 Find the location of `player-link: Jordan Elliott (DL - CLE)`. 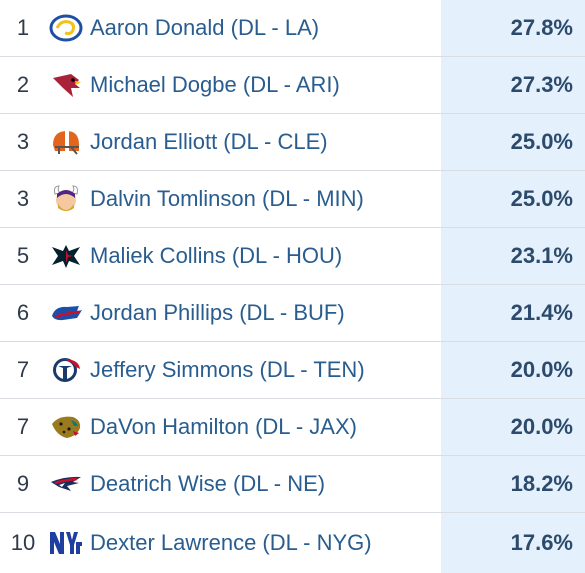

player-link: Jordan Elliott (DL - CLE) is located at coordinates (209, 141).